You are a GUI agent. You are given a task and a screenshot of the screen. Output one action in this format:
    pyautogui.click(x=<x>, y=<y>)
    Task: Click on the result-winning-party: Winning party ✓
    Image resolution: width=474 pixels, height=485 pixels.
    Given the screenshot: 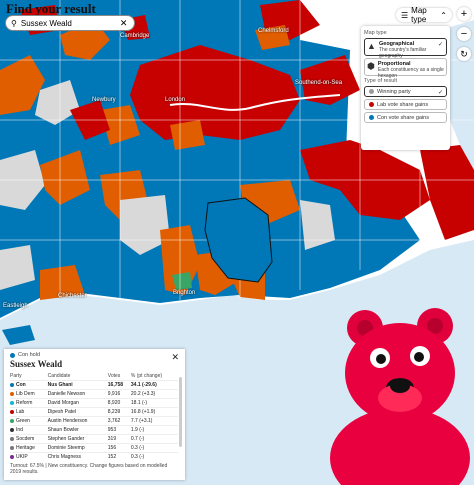 What is the action you would take?
    pyautogui.click(x=405, y=91)
    